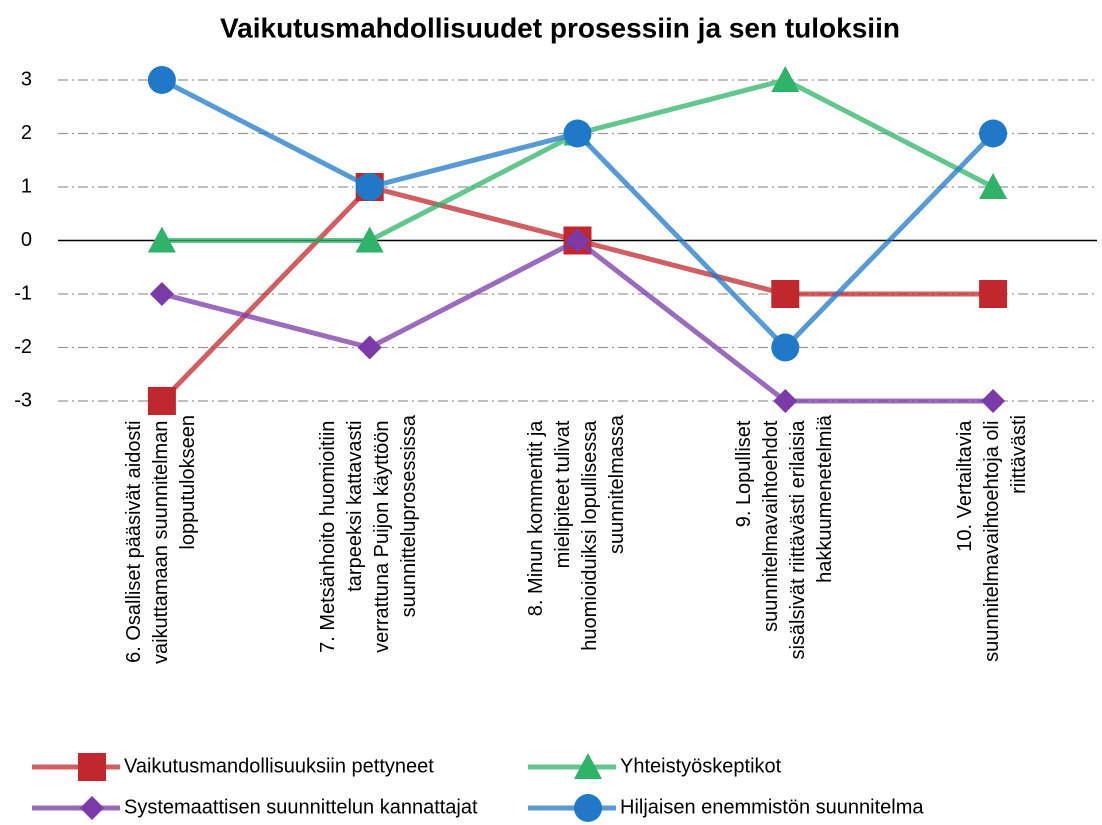  What do you see at coordinates (26, 240) in the screenshot?
I see `y-tick-label: 0` at bounding box center [26, 240].